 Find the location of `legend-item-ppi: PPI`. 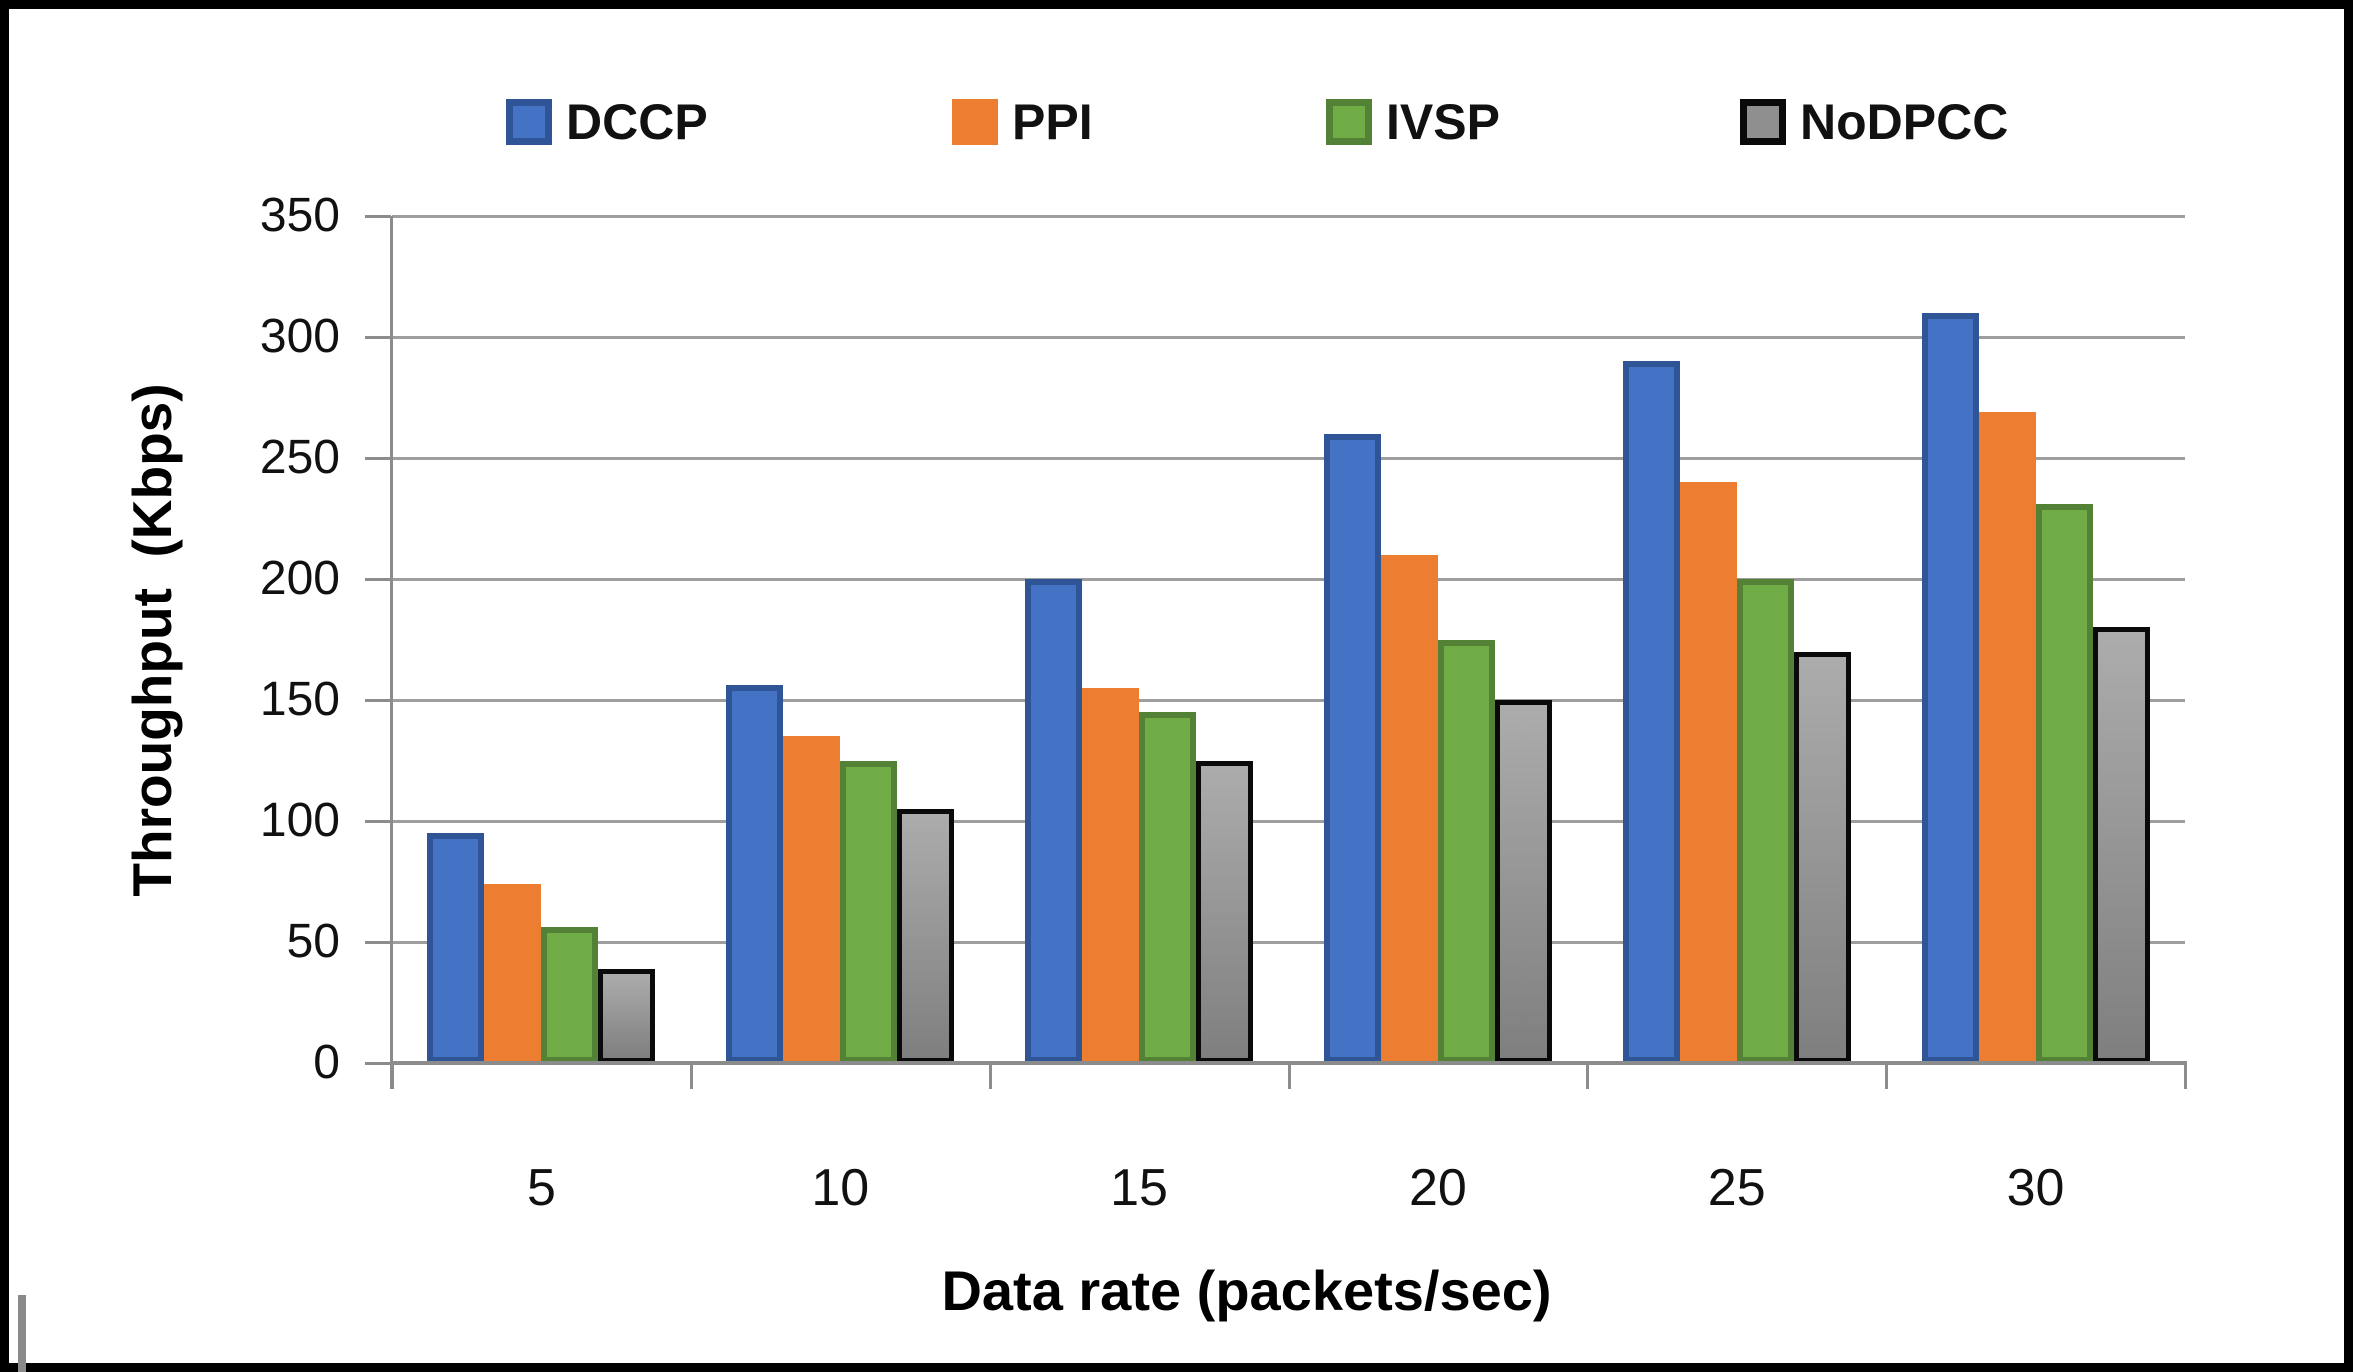

legend-item-ppi: PPI is located at coordinates (1022, 122).